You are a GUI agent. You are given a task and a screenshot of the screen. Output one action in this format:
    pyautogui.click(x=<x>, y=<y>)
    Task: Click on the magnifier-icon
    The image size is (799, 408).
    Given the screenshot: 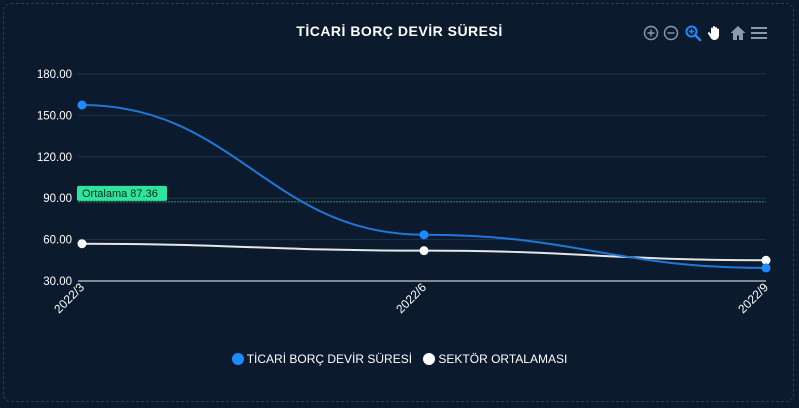 What is the action you would take?
    pyautogui.click(x=693, y=33)
    